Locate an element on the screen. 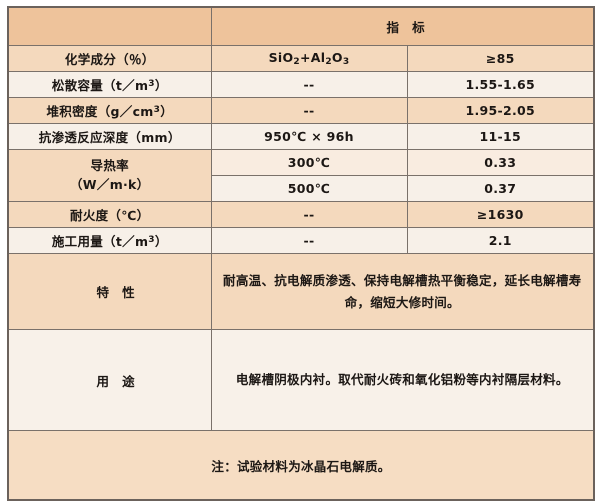  table-row: 耐火度（℃） -- ≥1630 is located at coordinates (301, 214).